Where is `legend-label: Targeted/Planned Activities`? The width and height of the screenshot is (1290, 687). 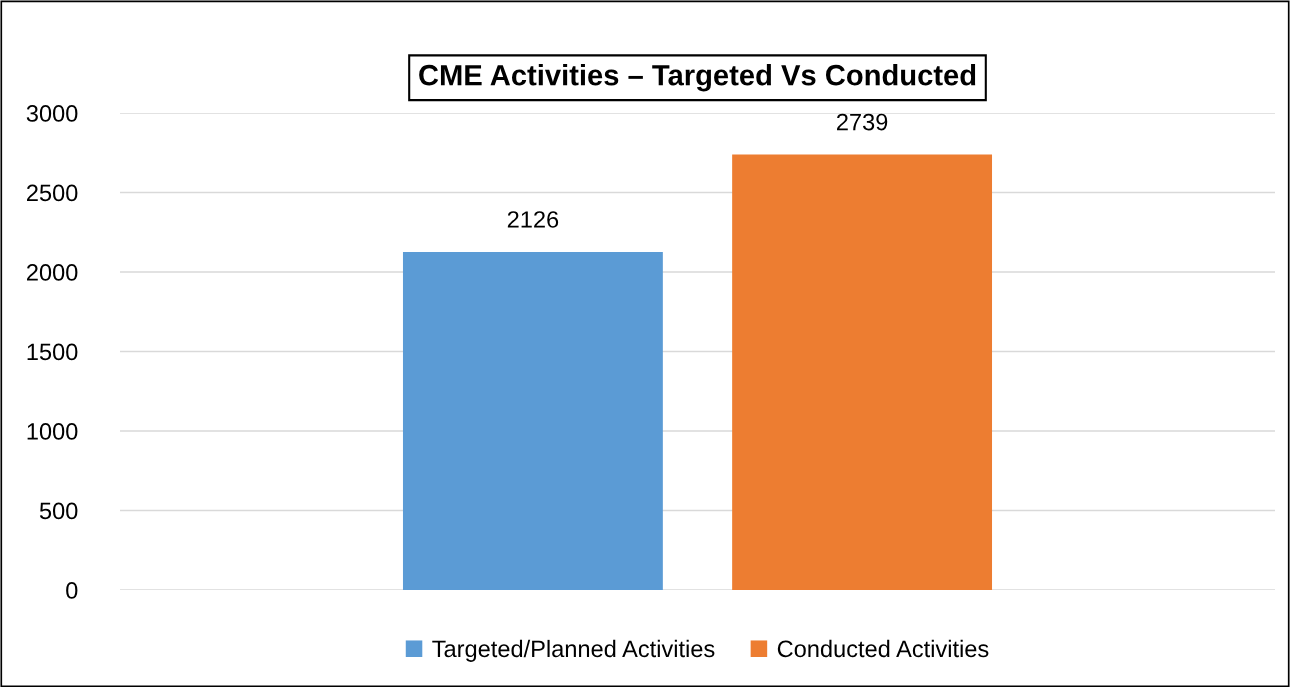
legend-label: Targeted/Planned Activities is located at coordinates (573, 650).